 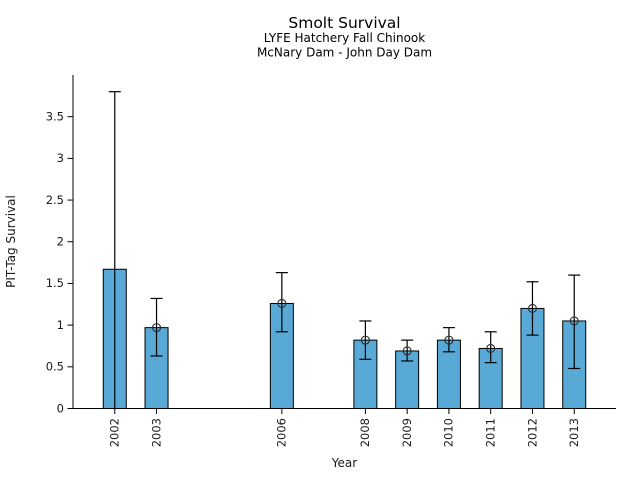 What do you see at coordinates (55, 116) in the screenshot?
I see `y-tick-label-3.5: 3.5` at bounding box center [55, 116].